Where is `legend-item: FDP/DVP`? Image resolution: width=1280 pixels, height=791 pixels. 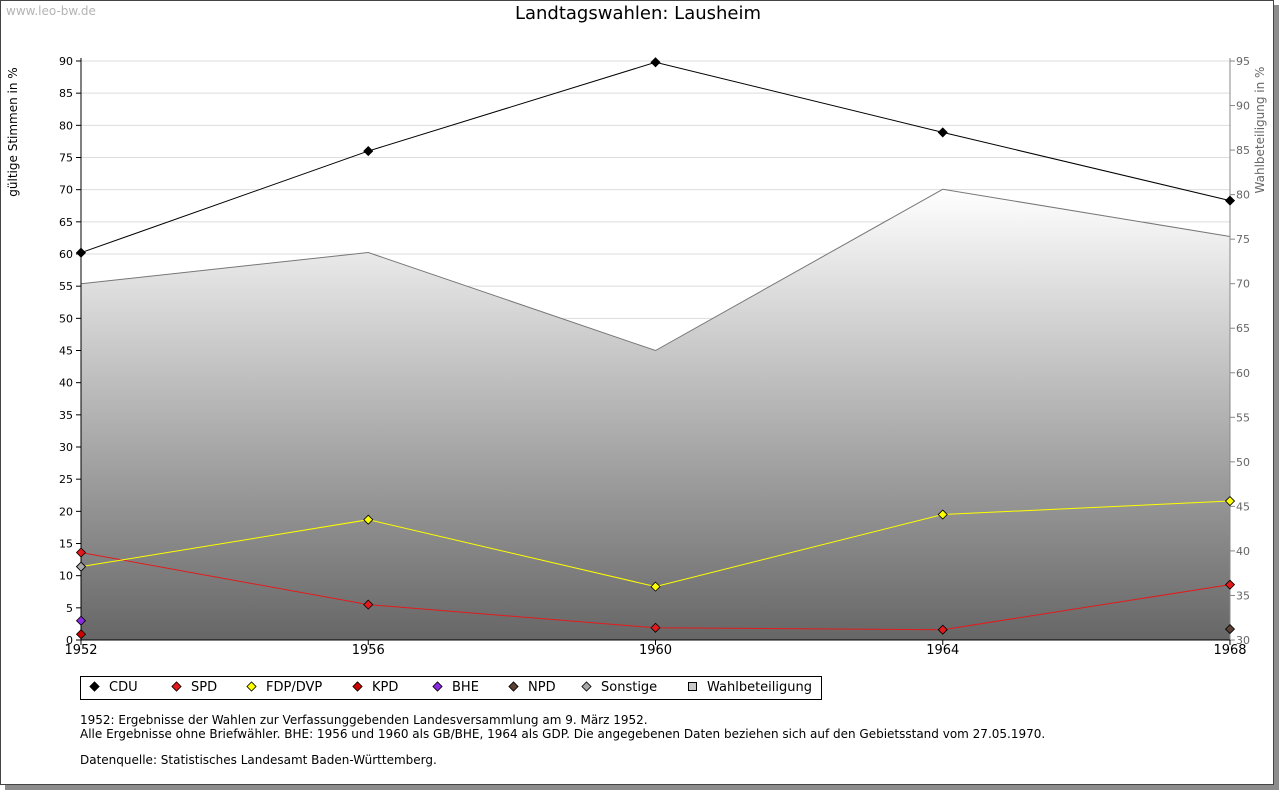
legend-item: FDP/DVP is located at coordinates (284, 687).